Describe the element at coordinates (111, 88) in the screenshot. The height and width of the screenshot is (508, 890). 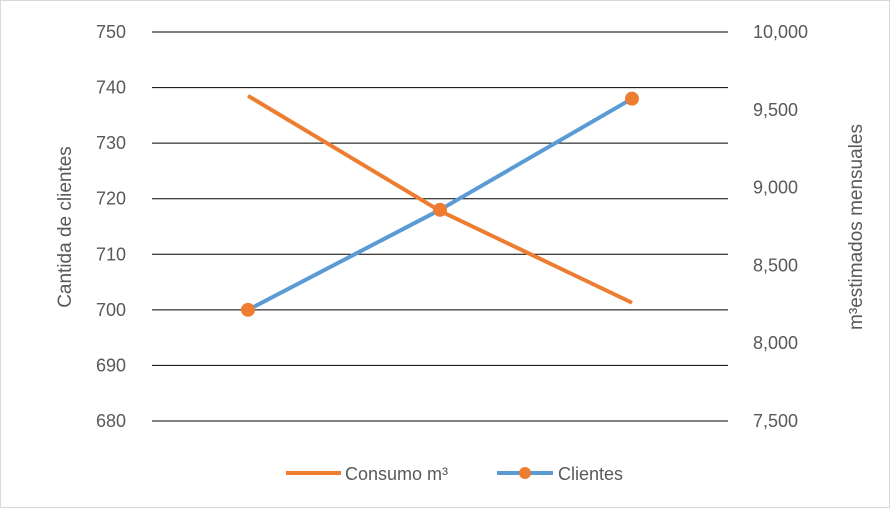
I see `left-tick-label: 740` at that location.